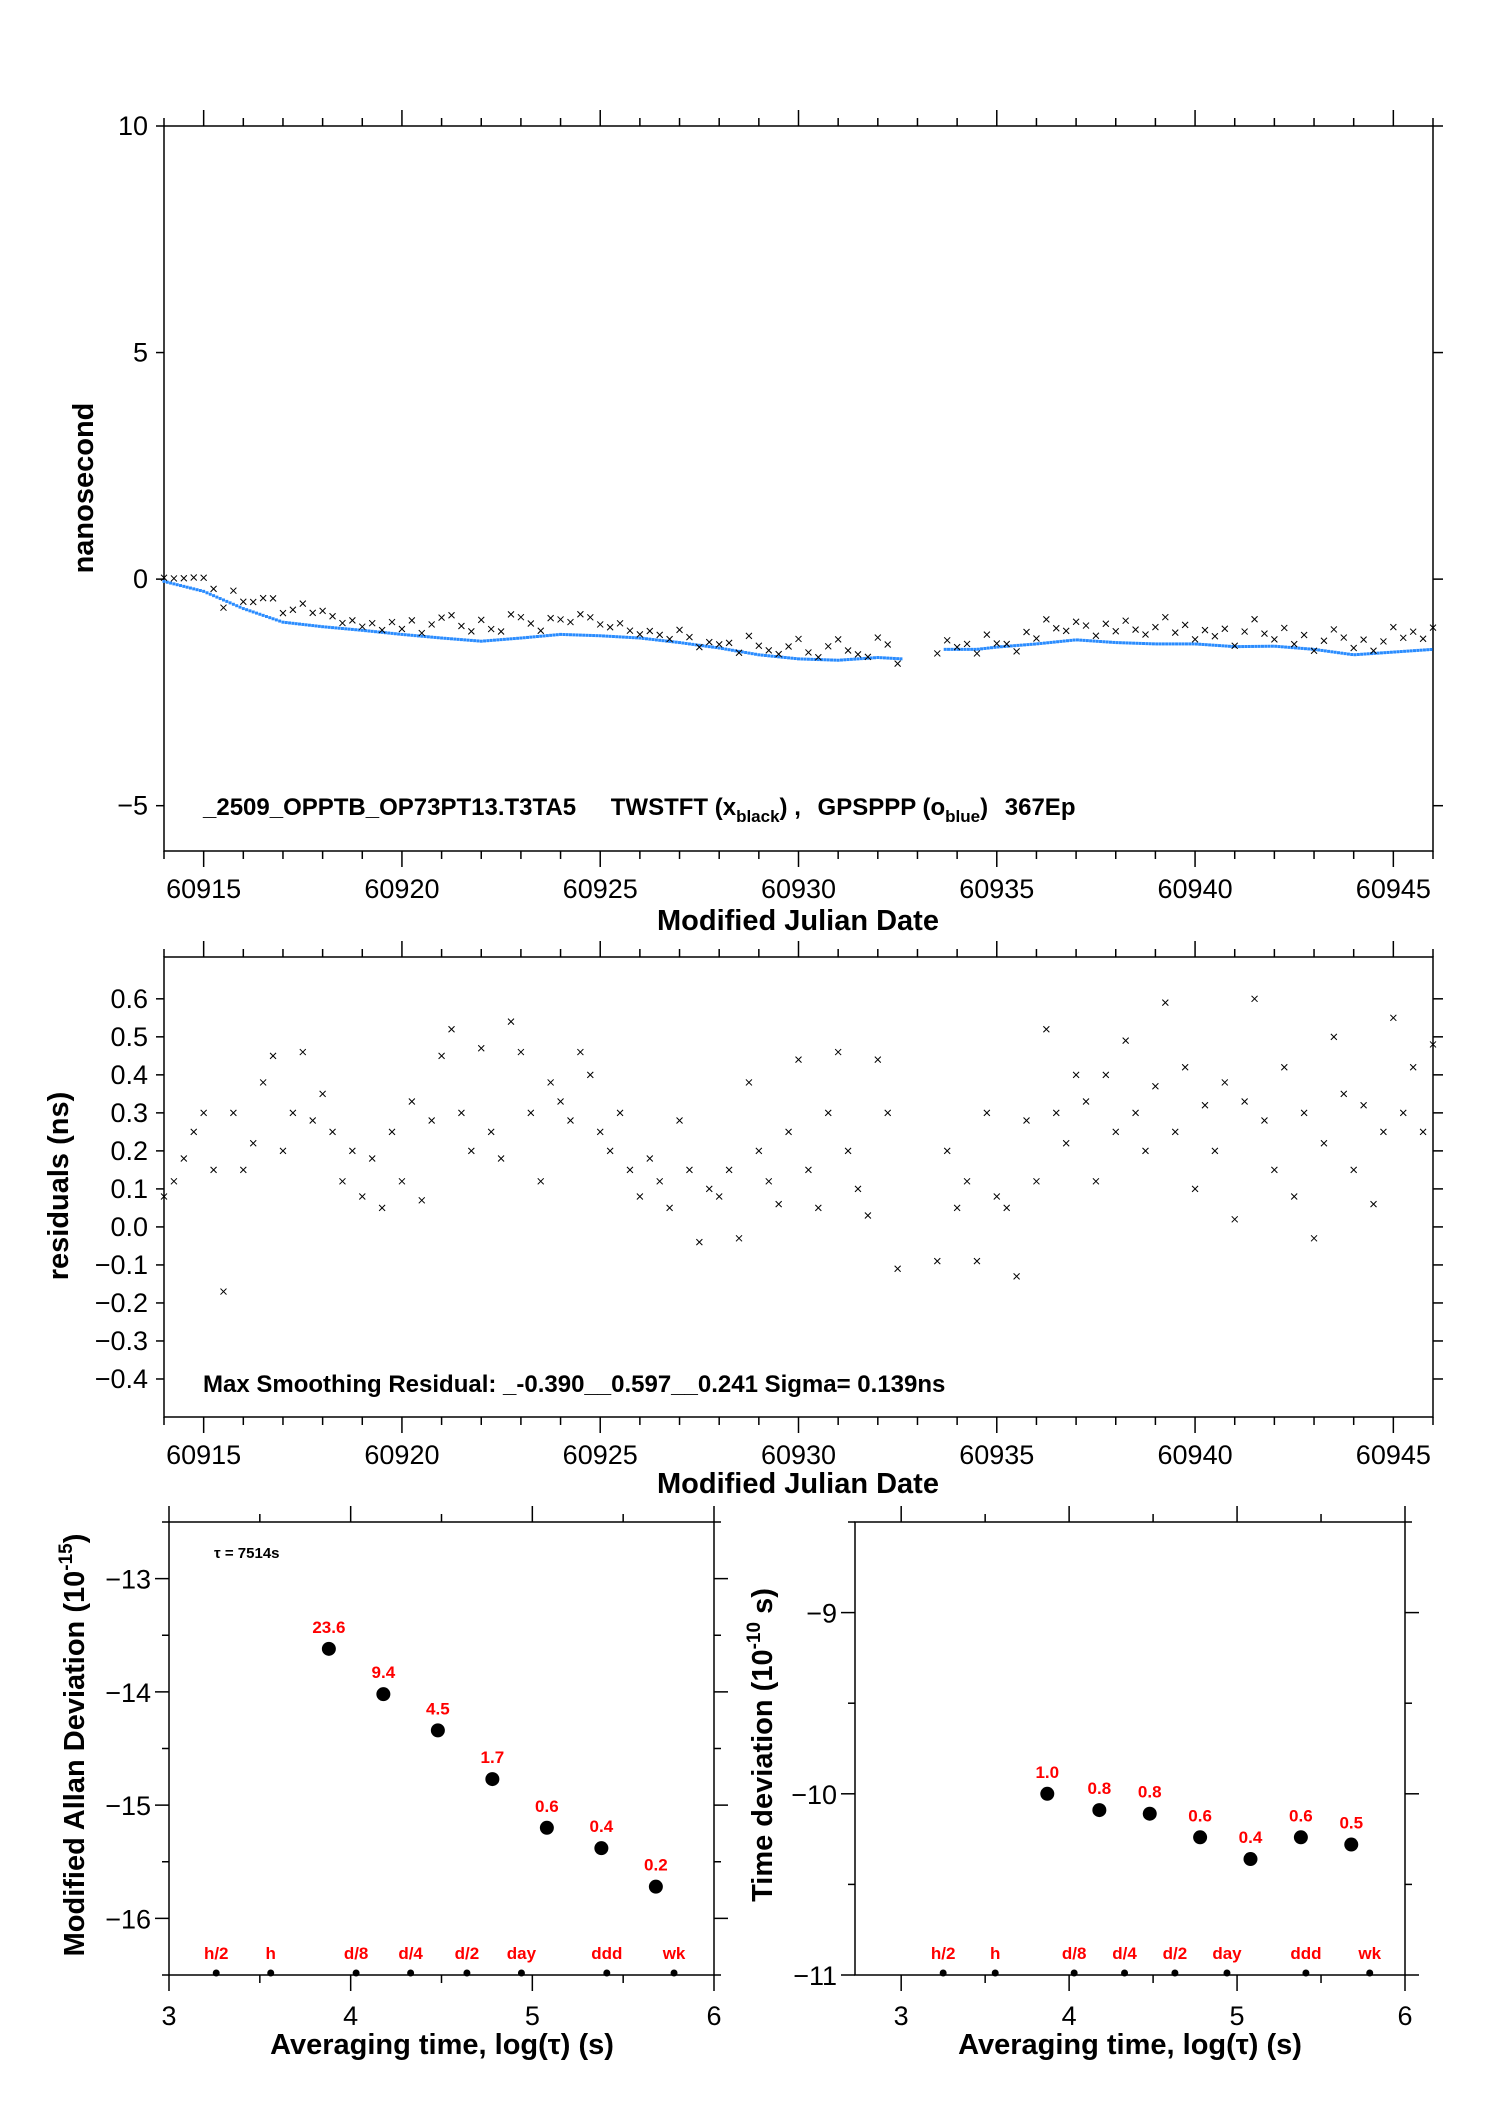 The height and width of the screenshot is (2105, 1488). What do you see at coordinates (389, 807) in the screenshot?
I see `title-id: _2509_OPPTB_OP73PT13.T3TA5` at bounding box center [389, 807].